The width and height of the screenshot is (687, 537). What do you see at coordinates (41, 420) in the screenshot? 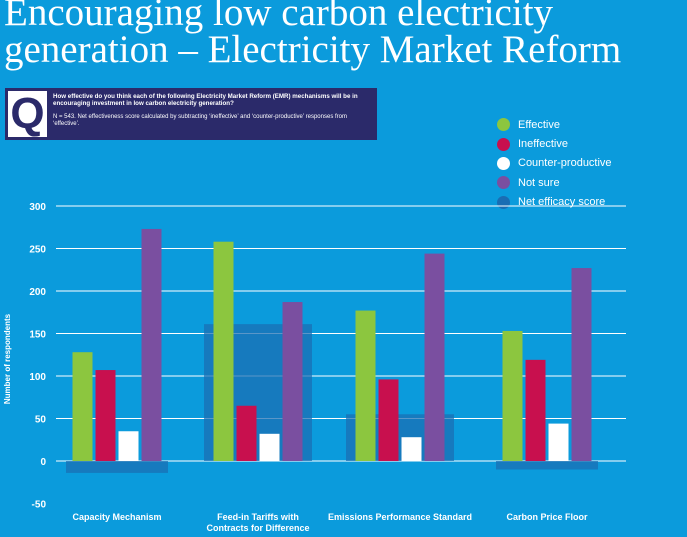
I see `y-tick-label: 50` at bounding box center [41, 420].